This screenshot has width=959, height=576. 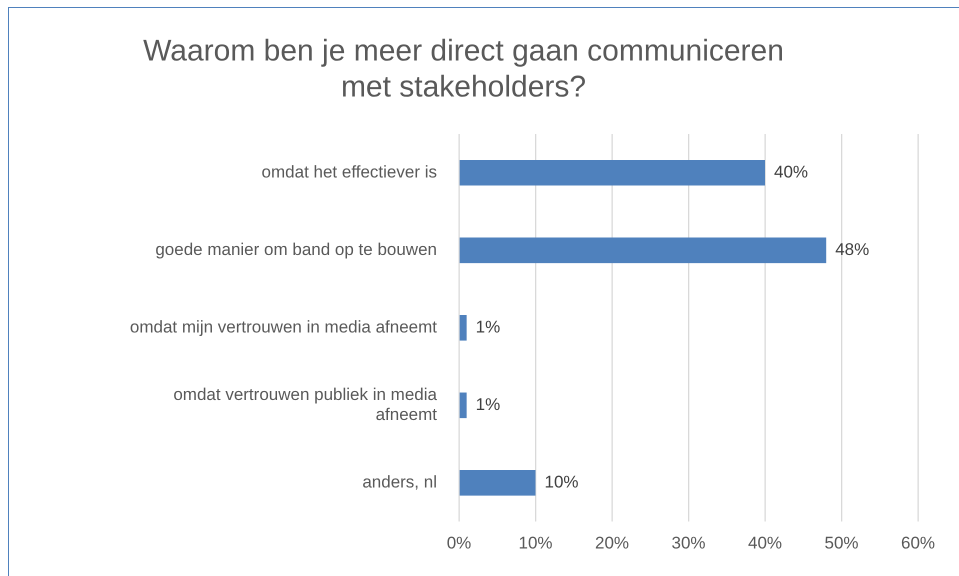 I want to click on x-tick-label: 60%, so click(x=918, y=542).